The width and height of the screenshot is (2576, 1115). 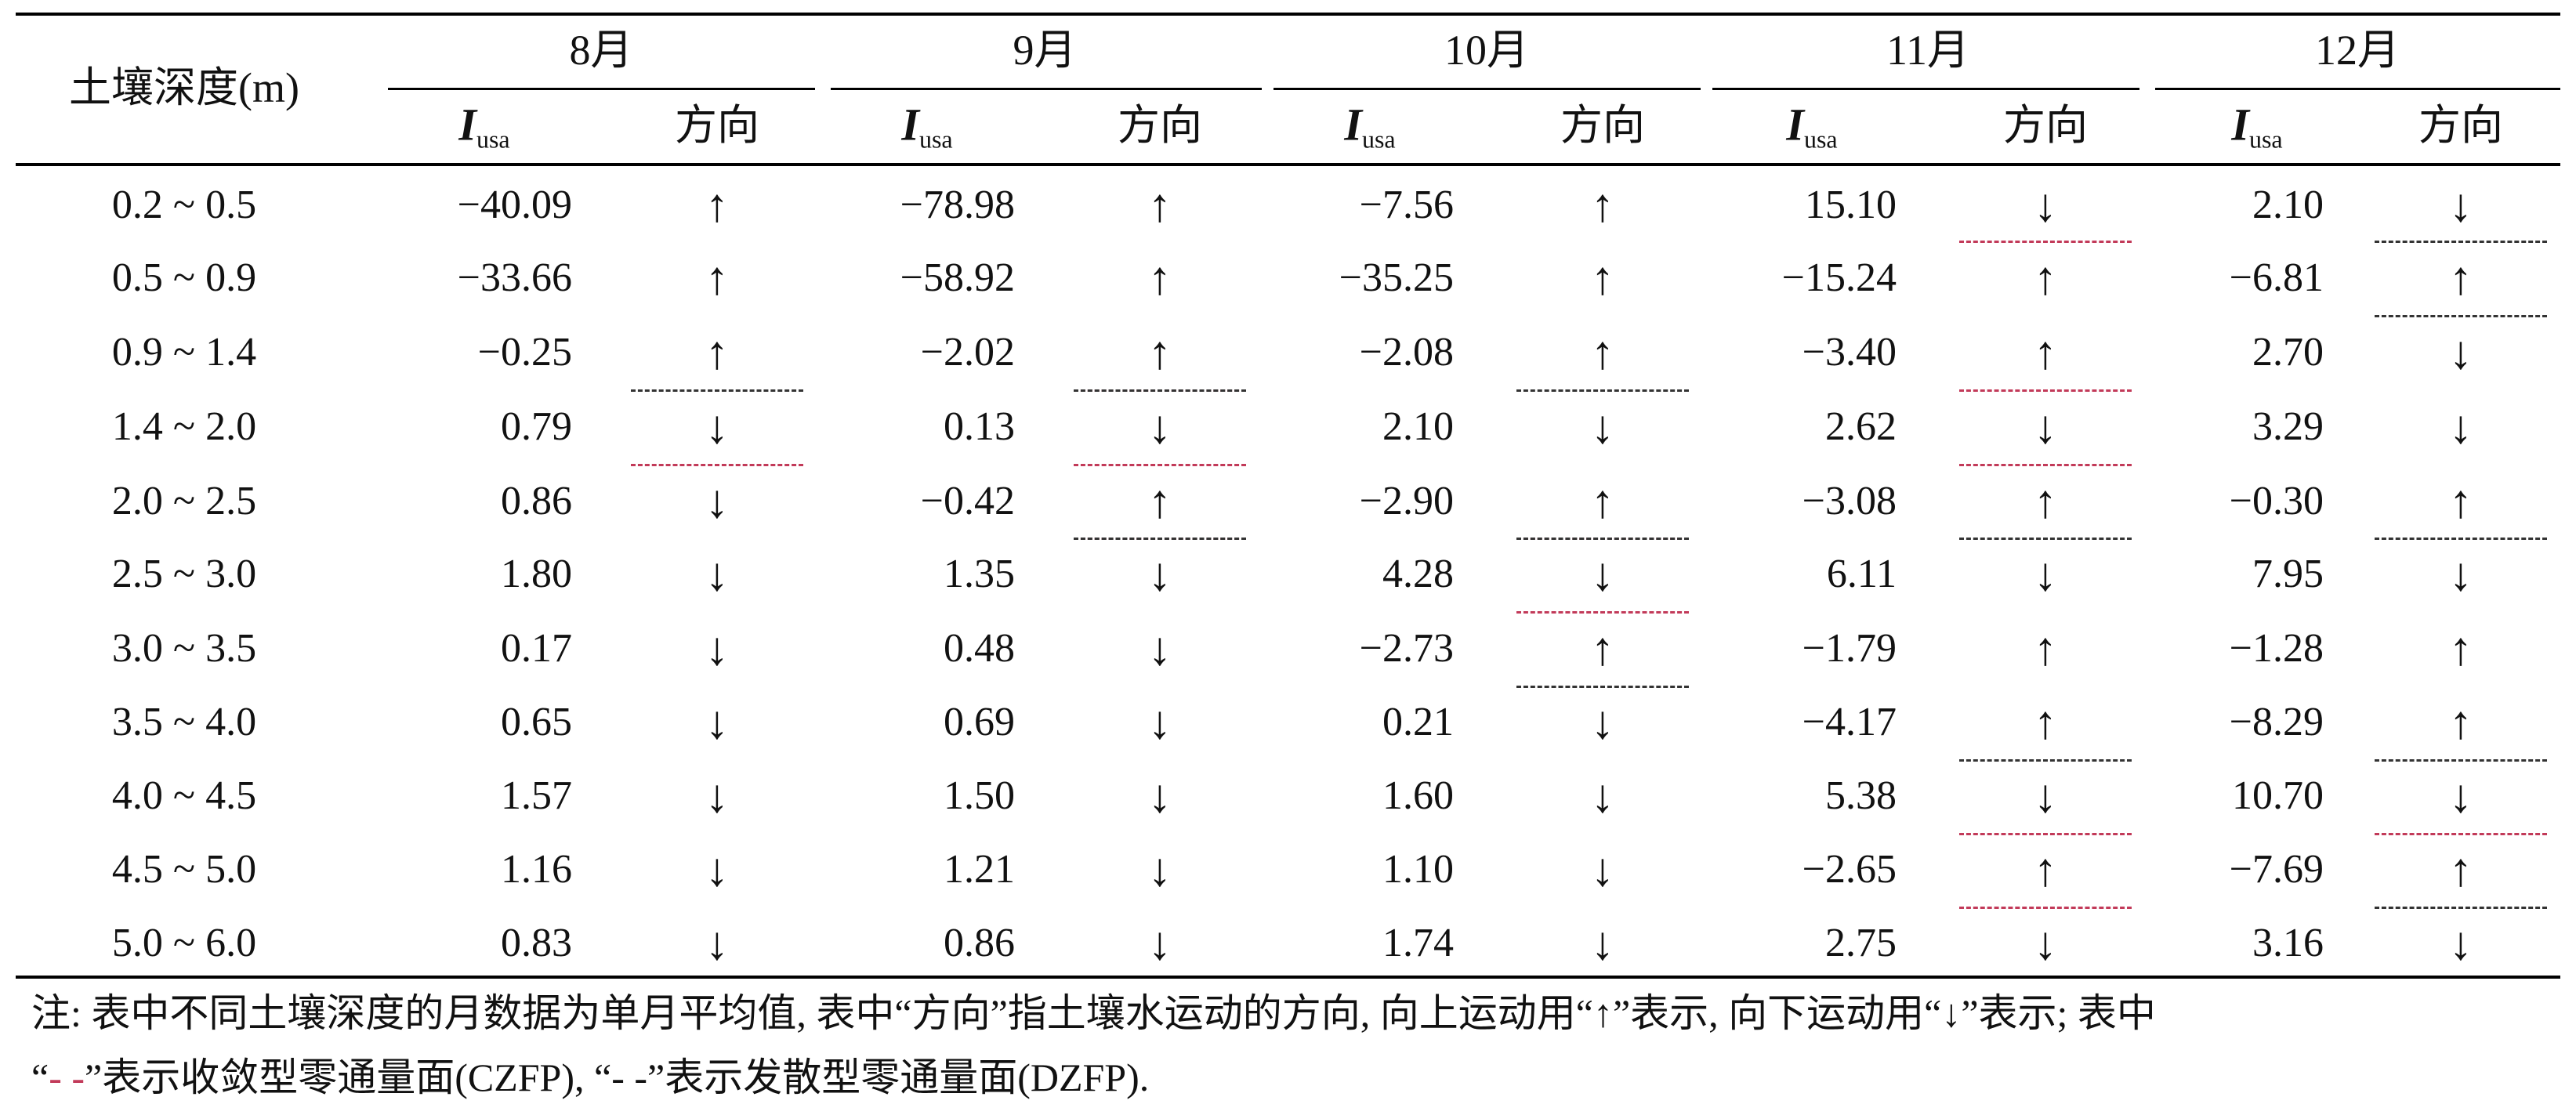 I want to click on depth-cell: 4.0 ~ 4.5, so click(x=184, y=795).